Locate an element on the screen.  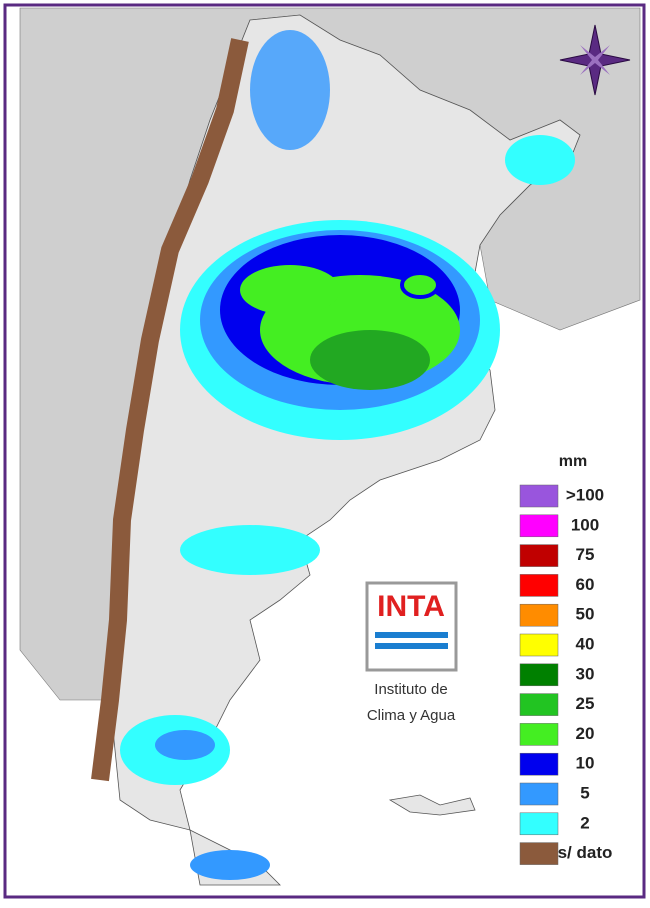
legend-label: 60 is located at coordinates (585, 584).